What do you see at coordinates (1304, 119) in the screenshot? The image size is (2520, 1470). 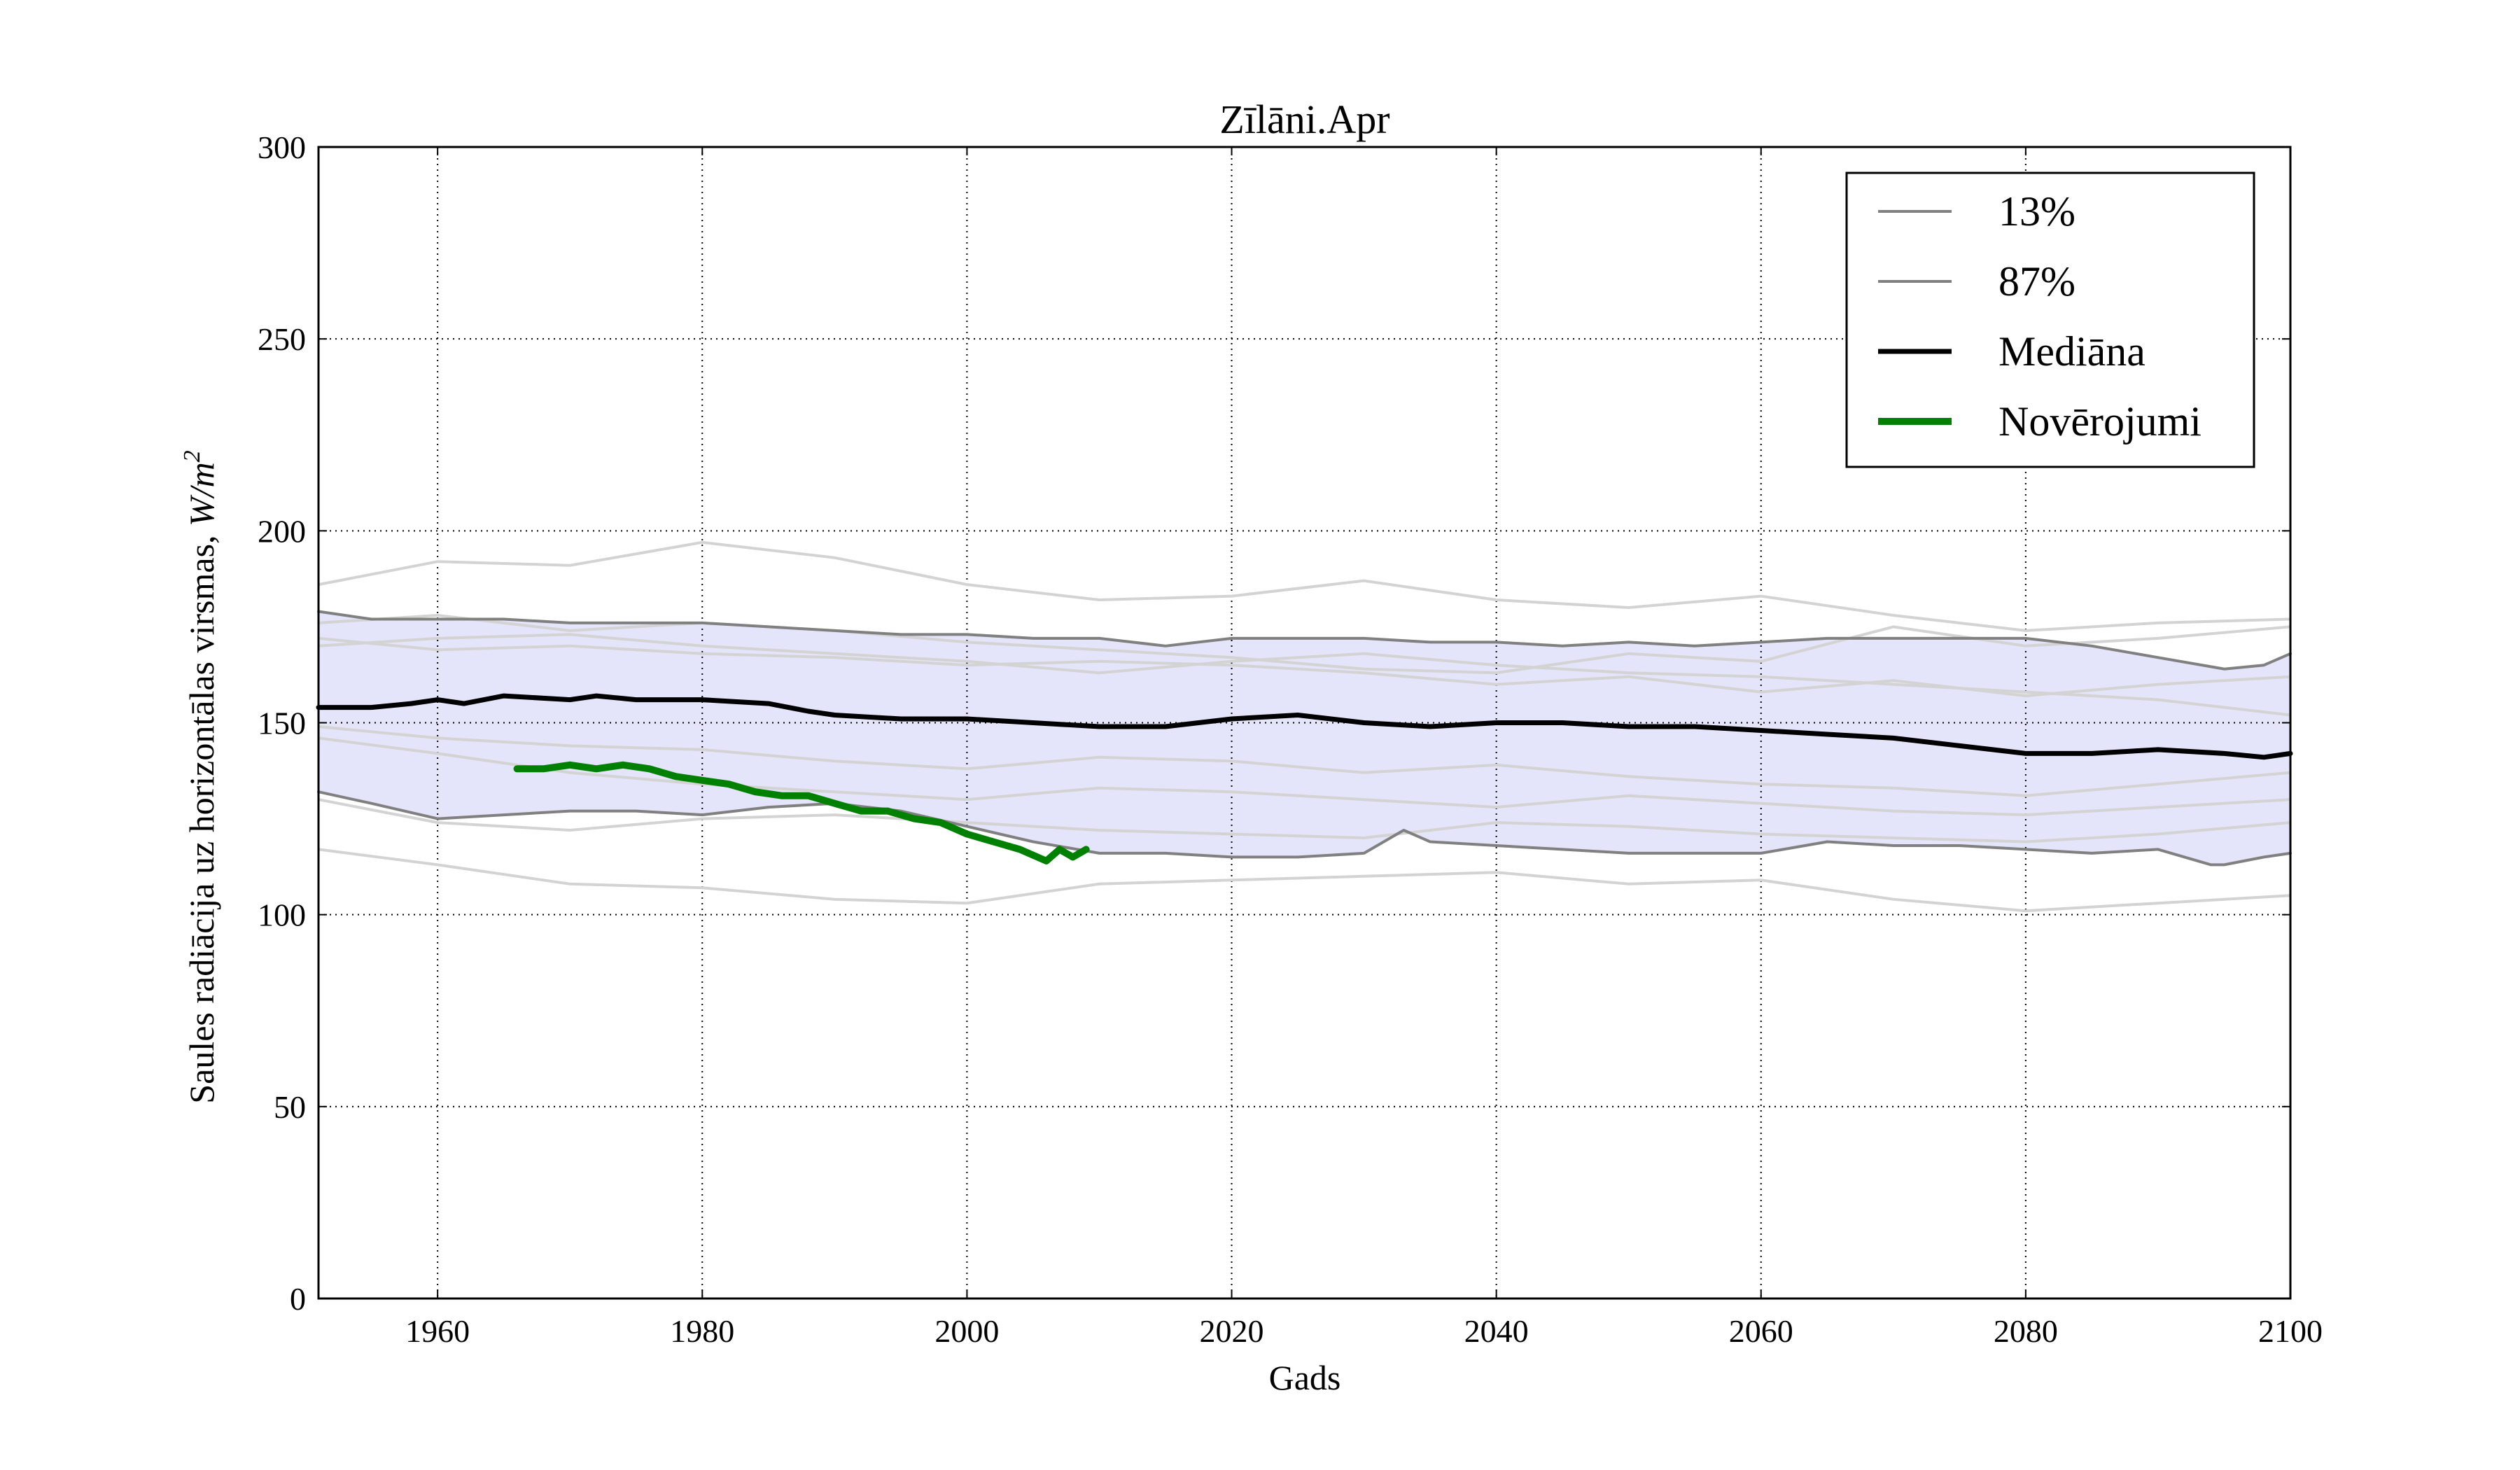 I see `chart-title: Zīlāni.Apr` at bounding box center [1304, 119].